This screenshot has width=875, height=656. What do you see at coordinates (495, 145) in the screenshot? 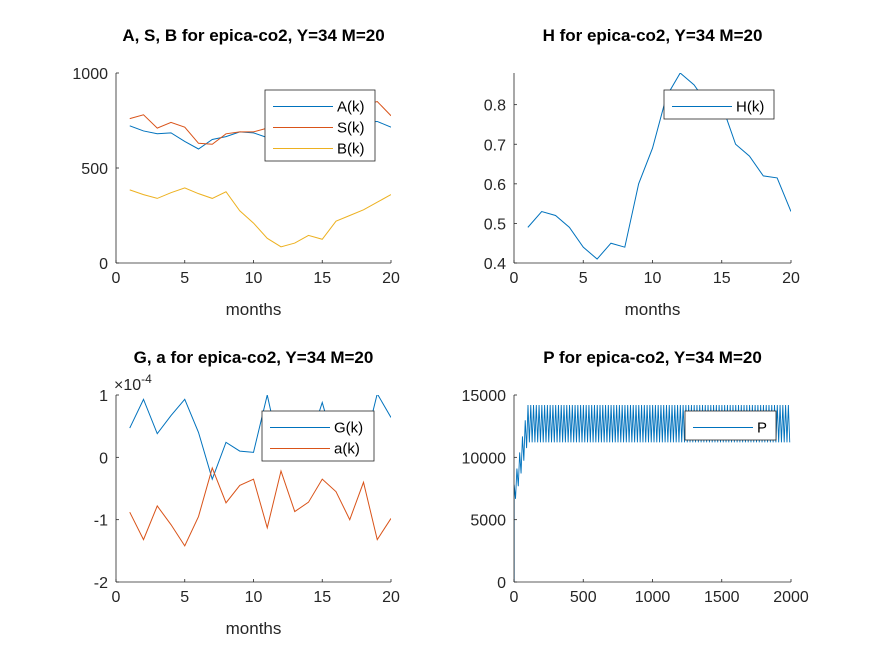
I see `y-tick-label: 0.7` at bounding box center [495, 145].